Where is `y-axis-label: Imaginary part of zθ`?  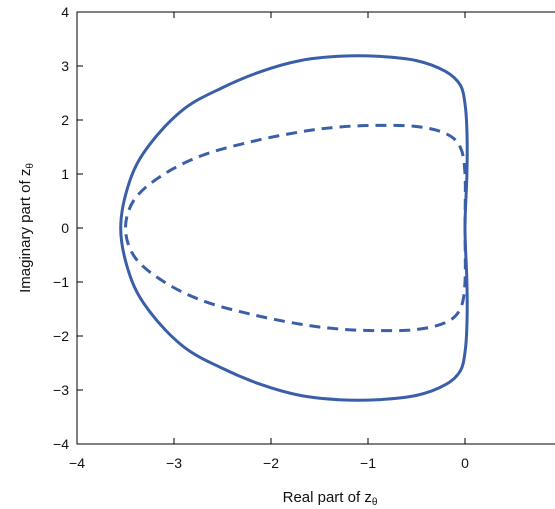 y-axis-label: Imaginary part of zθ is located at coordinates (26, 228).